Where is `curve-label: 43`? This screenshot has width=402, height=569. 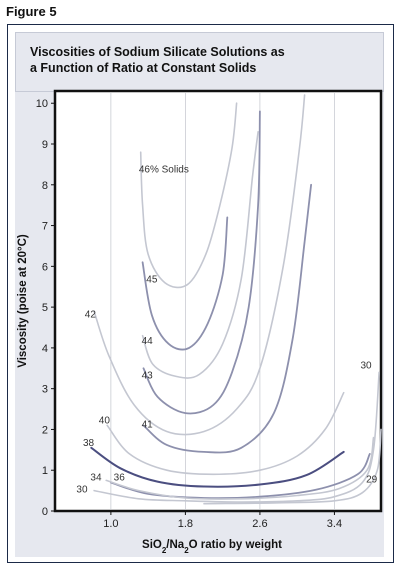 curve-label: 43 is located at coordinates (148, 375).